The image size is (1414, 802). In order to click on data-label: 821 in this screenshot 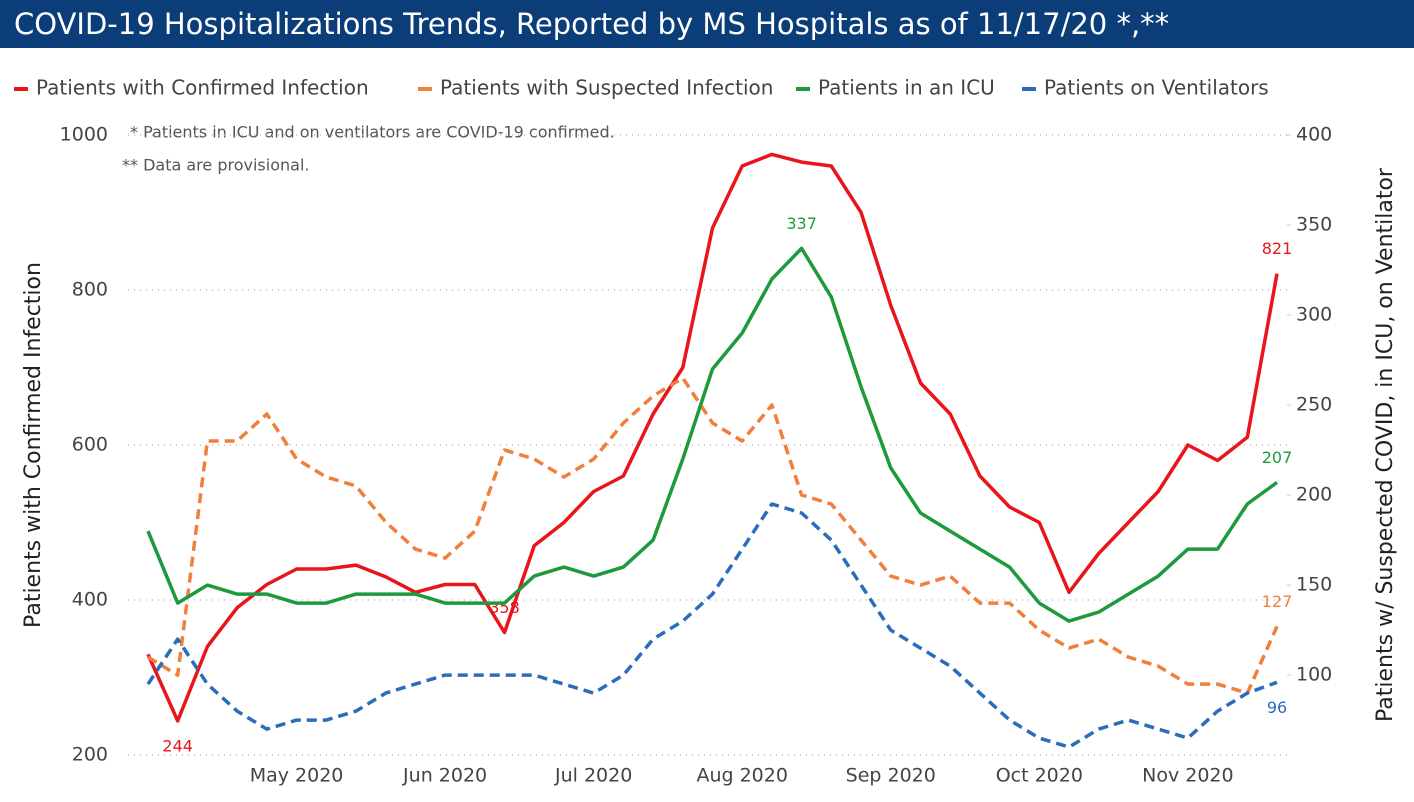, I will do `click(1277, 248)`.